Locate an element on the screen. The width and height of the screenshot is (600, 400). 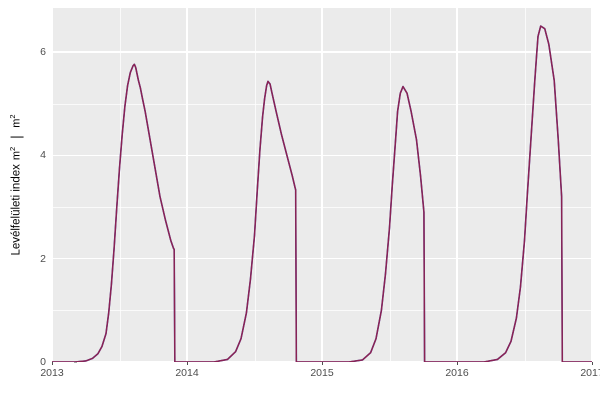
y-axis-ticks: 0 2 4 6 is located at coordinates (51, 188).